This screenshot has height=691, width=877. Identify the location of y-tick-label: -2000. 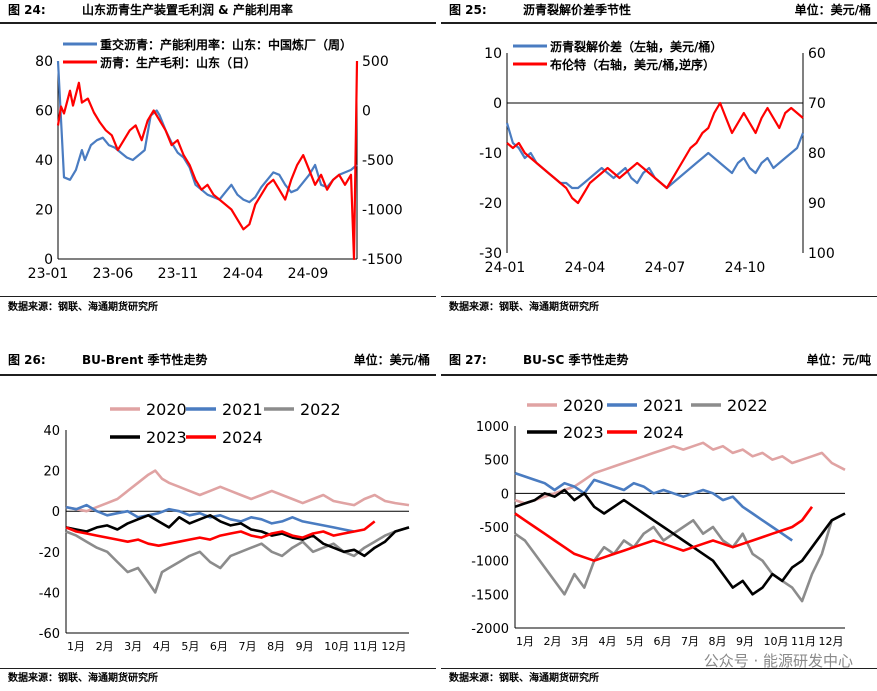
(490, 629).